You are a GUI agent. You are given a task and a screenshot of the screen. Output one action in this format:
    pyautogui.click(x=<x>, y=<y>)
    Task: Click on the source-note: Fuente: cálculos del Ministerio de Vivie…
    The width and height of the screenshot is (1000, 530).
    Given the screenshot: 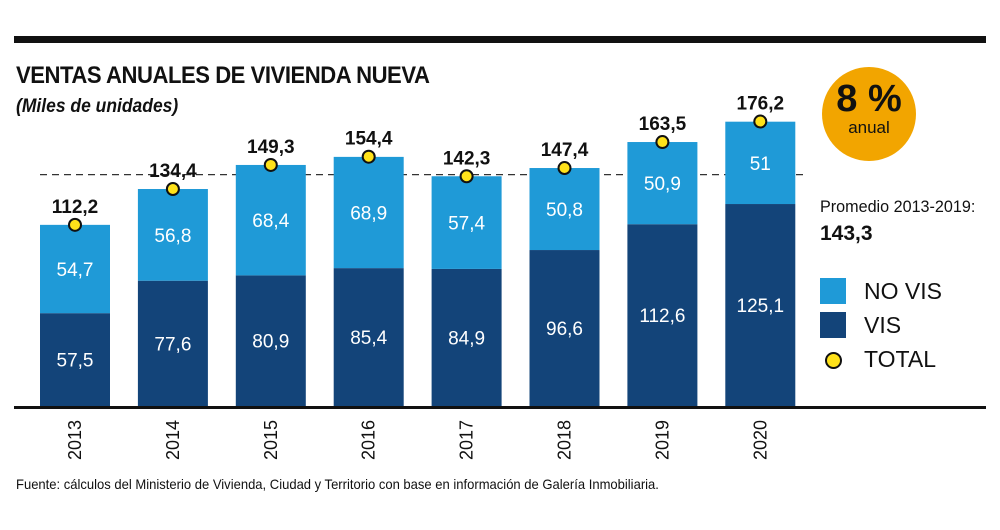 What is the action you would take?
    pyautogui.click(x=337, y=484)
    